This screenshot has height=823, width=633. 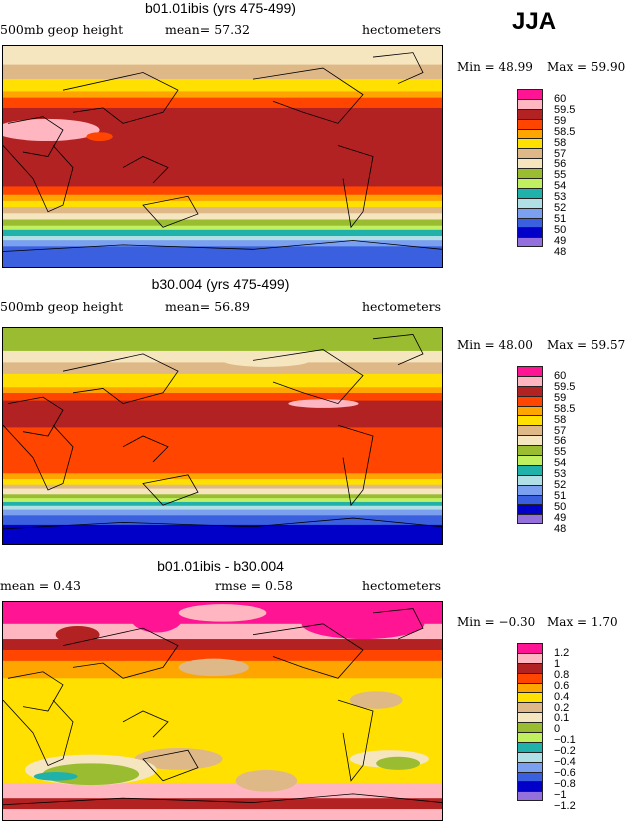 I want to click on legend-level: 1.2, so click(x=562, y=653).